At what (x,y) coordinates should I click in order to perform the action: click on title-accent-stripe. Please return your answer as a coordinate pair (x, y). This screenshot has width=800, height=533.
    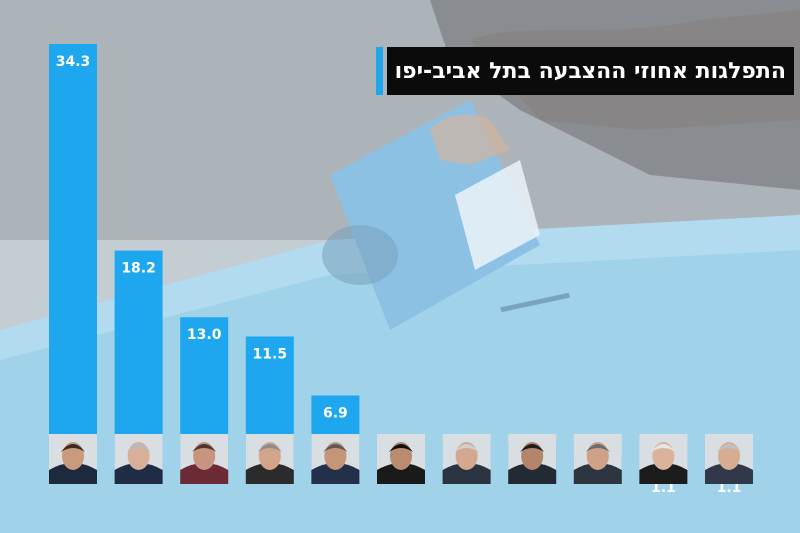
    Looking at the image, I should click on (379, 71).